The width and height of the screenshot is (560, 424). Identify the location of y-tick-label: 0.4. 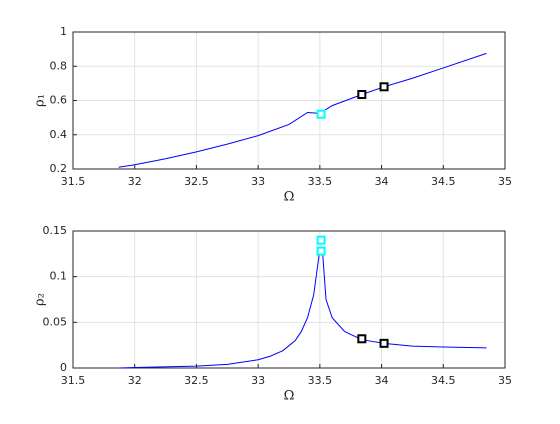
(59, 134).